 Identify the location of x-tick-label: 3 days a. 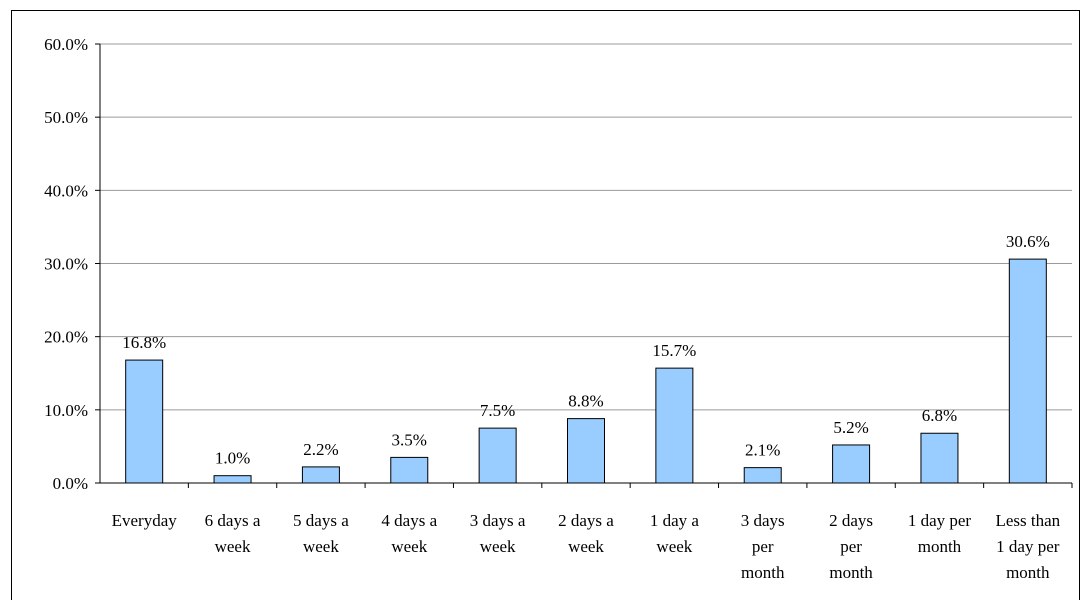
(498, 520).